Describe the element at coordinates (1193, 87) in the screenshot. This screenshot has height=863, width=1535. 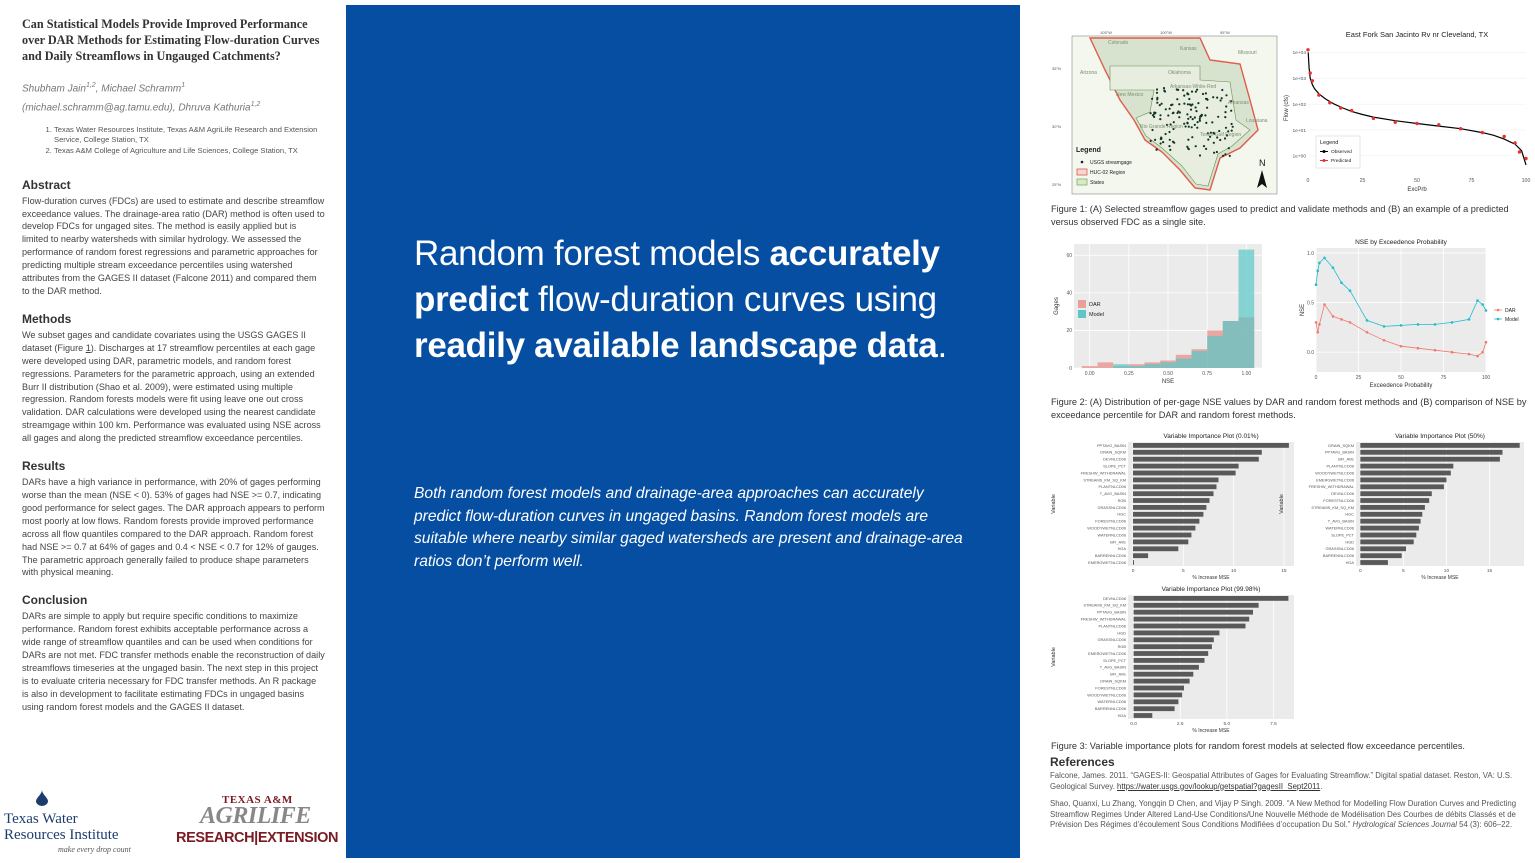
I see `map-region-label: Arkansas-White-Red` at that location.